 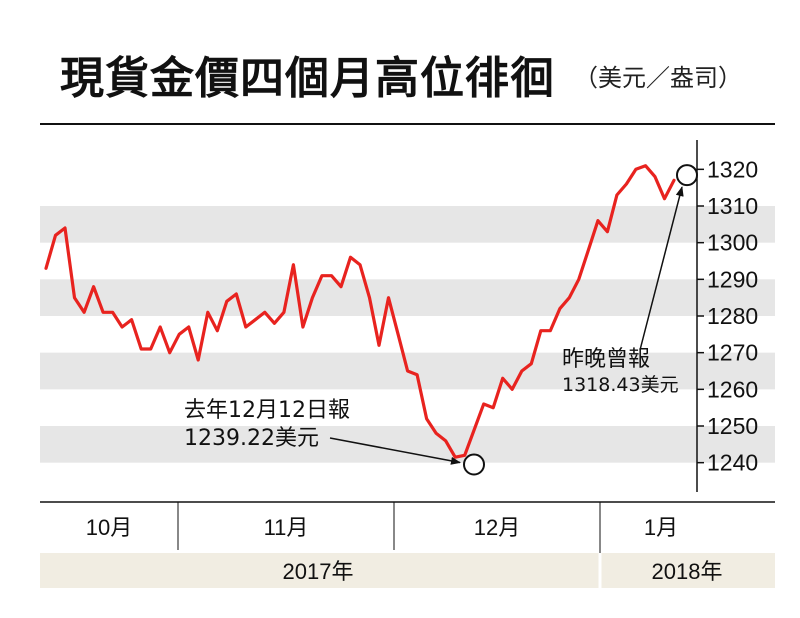 I want to click on month-label-oct: 10月, so click(x=109, y=527).